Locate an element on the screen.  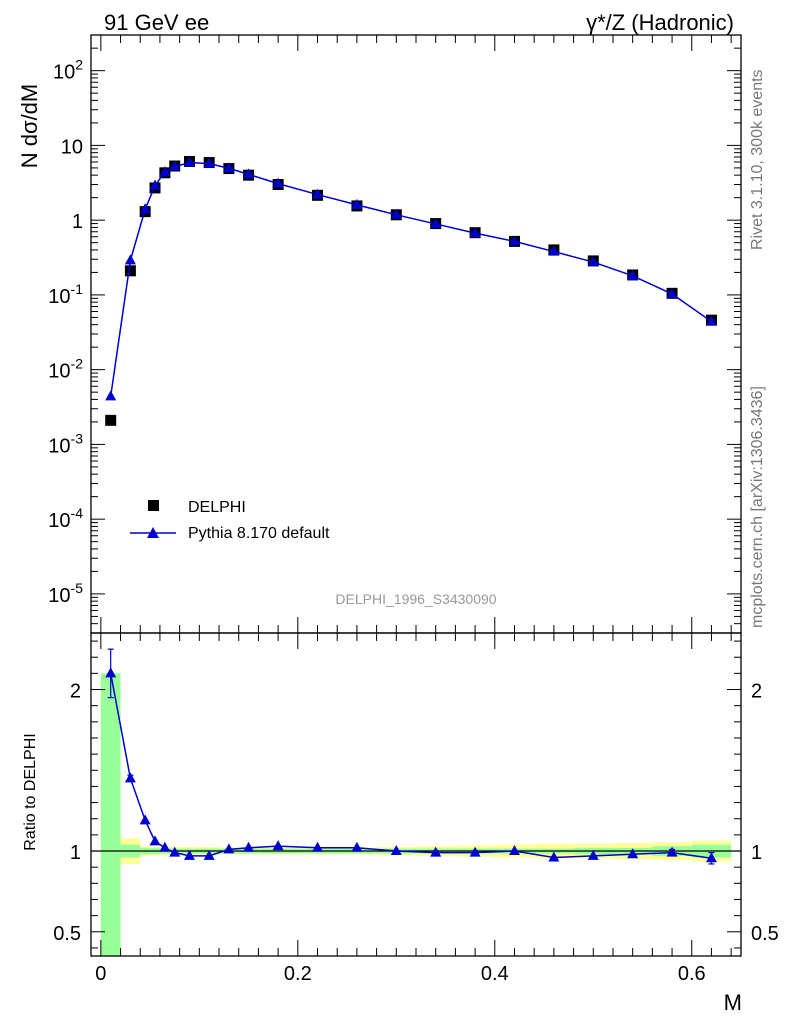
legend-label-pythia: Pythia 8.170 default is located at coordinates (259, 533).